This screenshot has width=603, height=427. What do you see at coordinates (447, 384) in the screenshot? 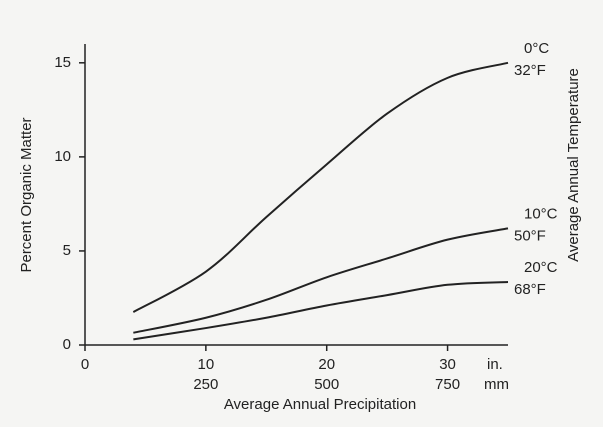
I see `x2-tick-label: 750` at bounding box center [447, 384].